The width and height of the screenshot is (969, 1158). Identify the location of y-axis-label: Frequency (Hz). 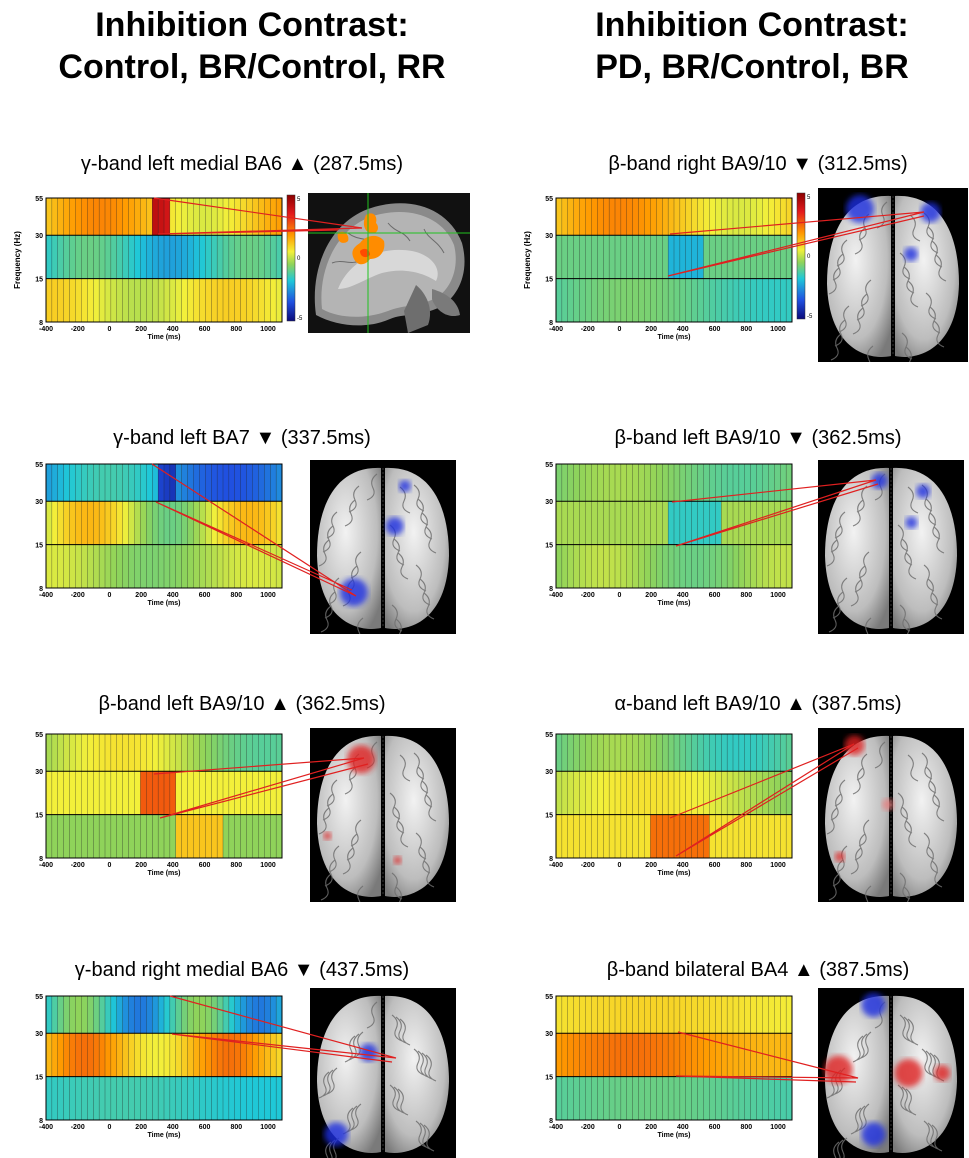
(527, 260).